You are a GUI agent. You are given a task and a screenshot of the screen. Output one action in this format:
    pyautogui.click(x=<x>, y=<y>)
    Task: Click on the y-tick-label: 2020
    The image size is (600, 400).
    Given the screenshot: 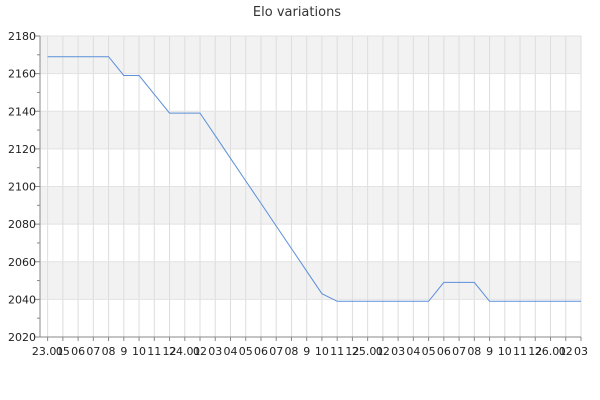 What is the action you would take?
    pyautogui.click(x=22, y=337)
    